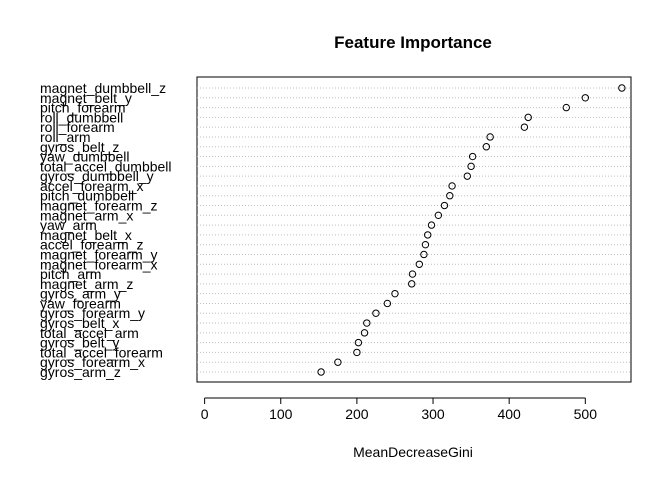 The width and height of the screenshot is (672, 480). Describe the element at coordinates (80, 372) in the screenshot. I see `feature-label: gyros_arm_z` at that location.